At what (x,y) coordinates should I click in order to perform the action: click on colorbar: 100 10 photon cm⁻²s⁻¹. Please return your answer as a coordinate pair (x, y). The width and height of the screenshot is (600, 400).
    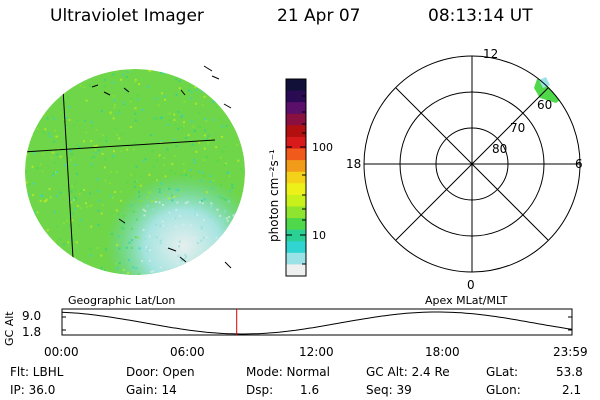
    Looking at the image, I should click on (300, 177).